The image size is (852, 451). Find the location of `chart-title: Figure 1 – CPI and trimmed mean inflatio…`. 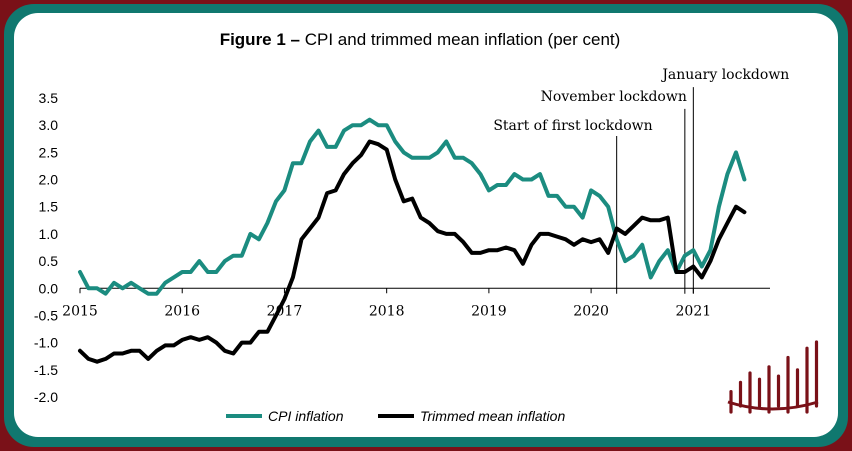

chart-title: Figure 1 – CPI and trimmed mean inflatio… is located at coordinates (420, 39).